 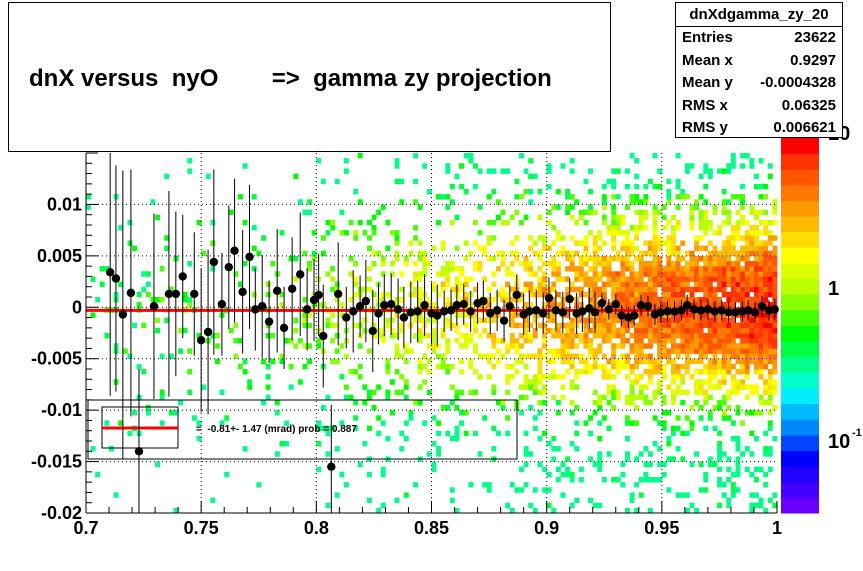 I want to click on y-tick-label: 0, so click(x=77, y=307).